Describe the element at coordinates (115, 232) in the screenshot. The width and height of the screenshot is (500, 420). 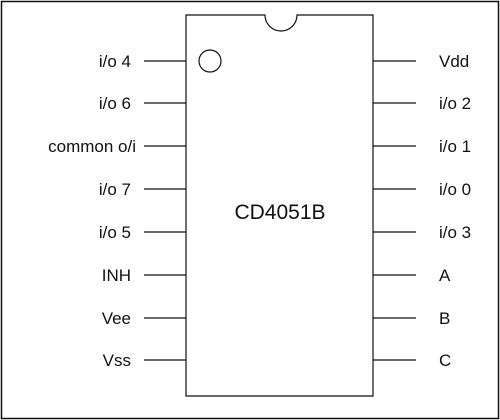
I see `pin-label: i/o 5` at that location.